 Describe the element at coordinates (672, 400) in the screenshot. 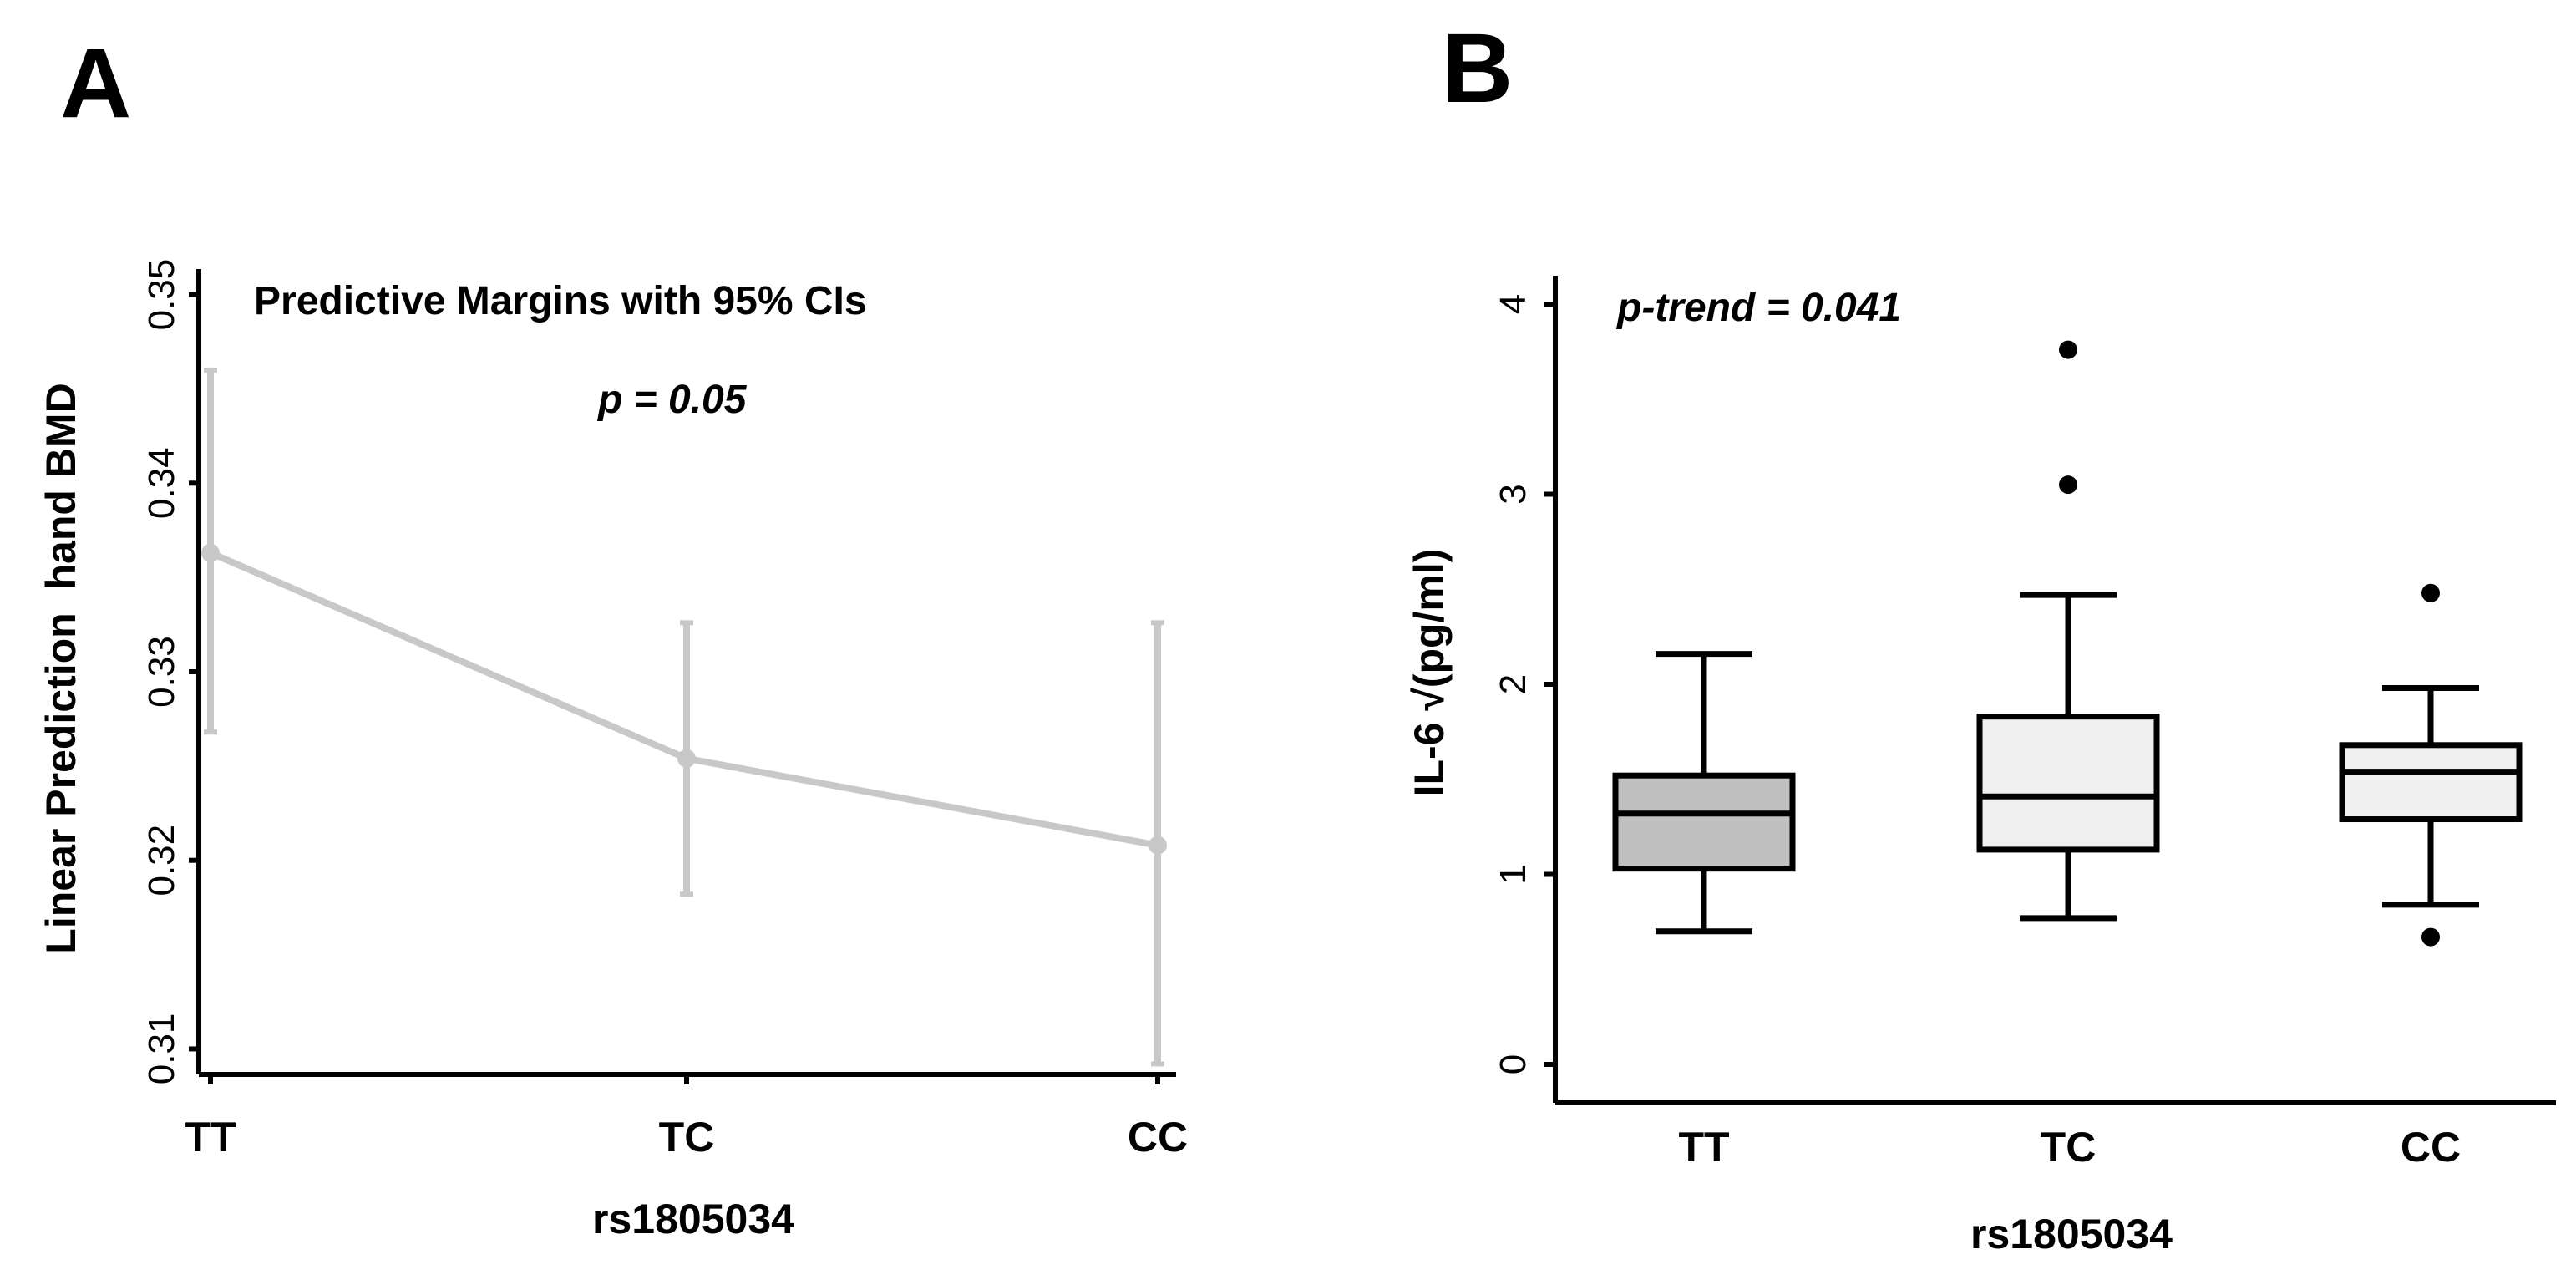

I see `panel-a-p-value: p = 0.05` at that location.